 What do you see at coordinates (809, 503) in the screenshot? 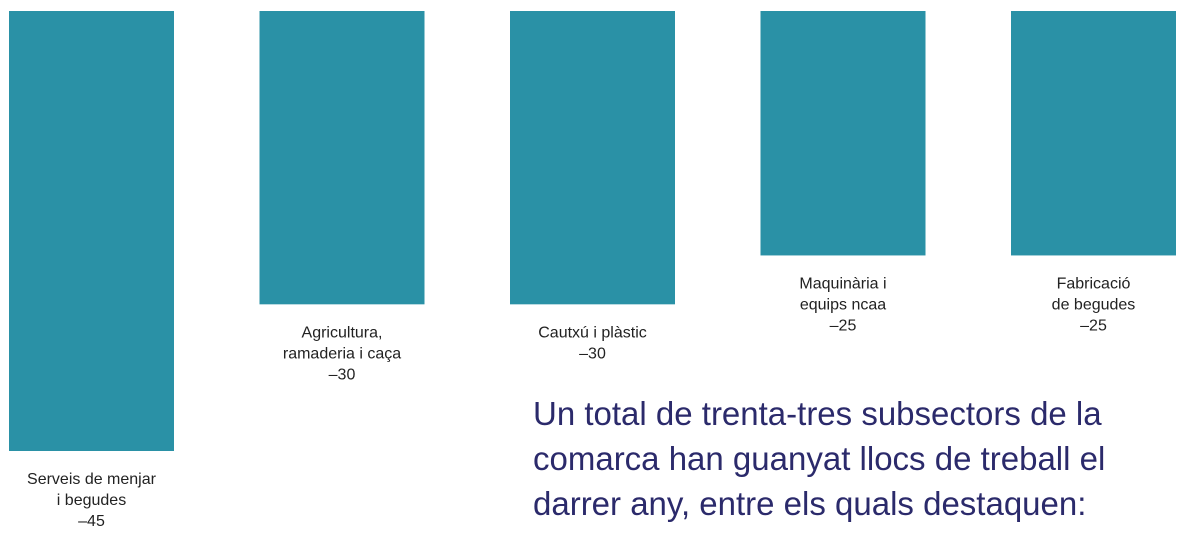
I see `annotation: darrer any, entre els quals destaquen:` at bounding box center [809, 503].